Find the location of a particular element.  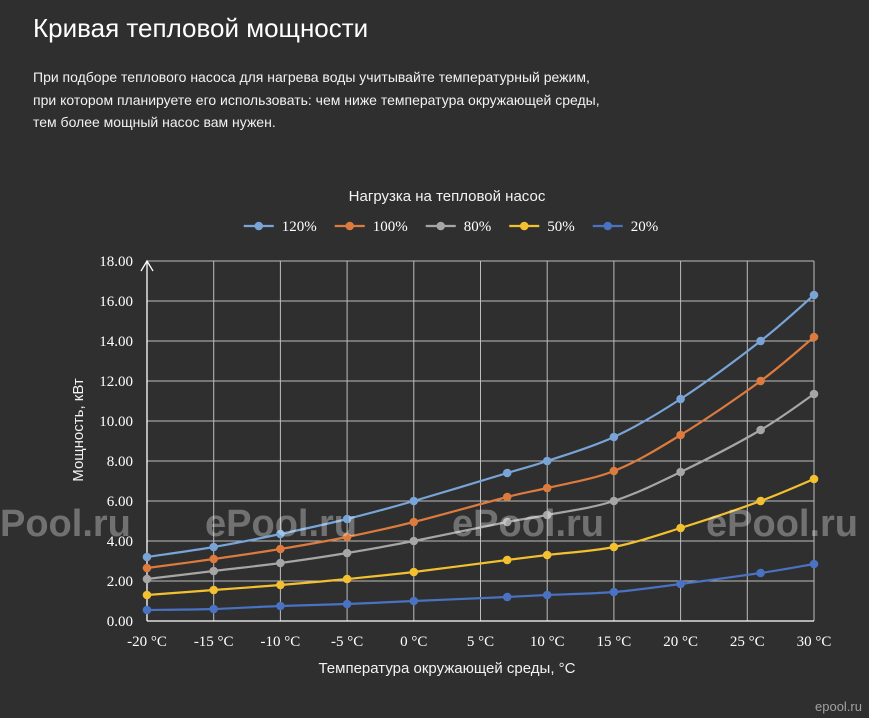

legend-item: 80% is located at coordinates (458, 227).